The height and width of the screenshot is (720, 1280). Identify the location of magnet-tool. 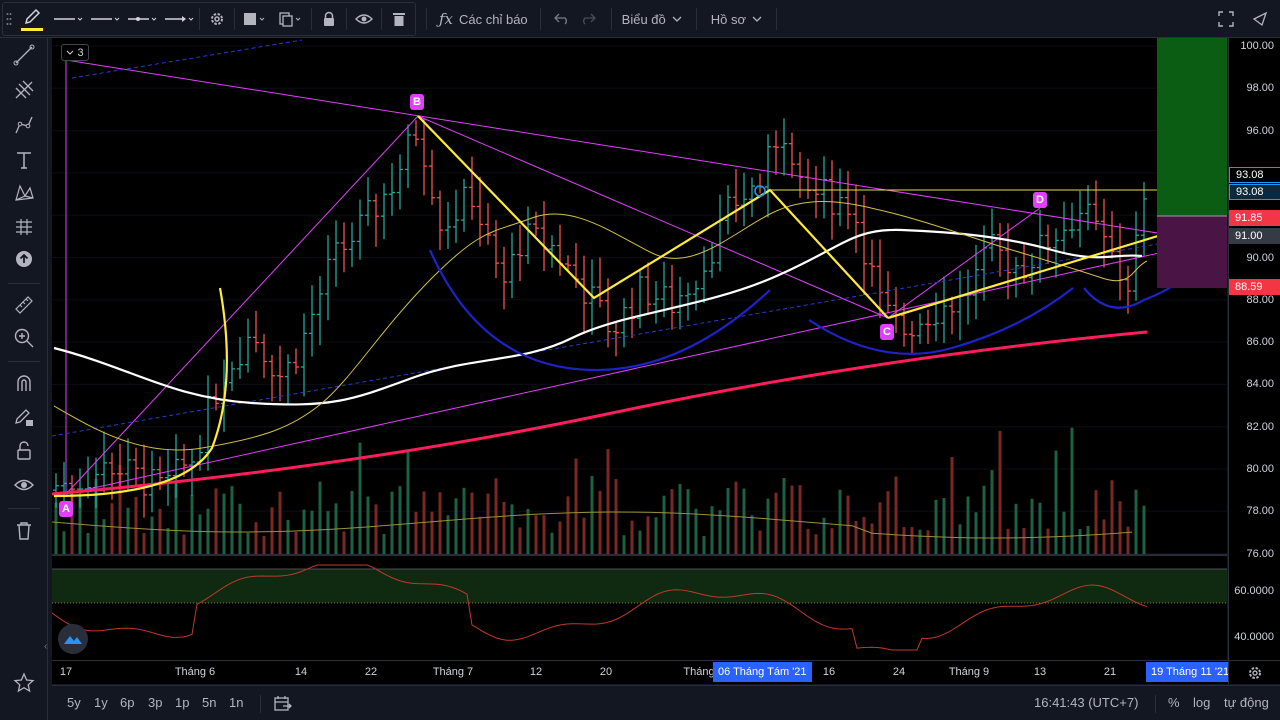
(24, 383).